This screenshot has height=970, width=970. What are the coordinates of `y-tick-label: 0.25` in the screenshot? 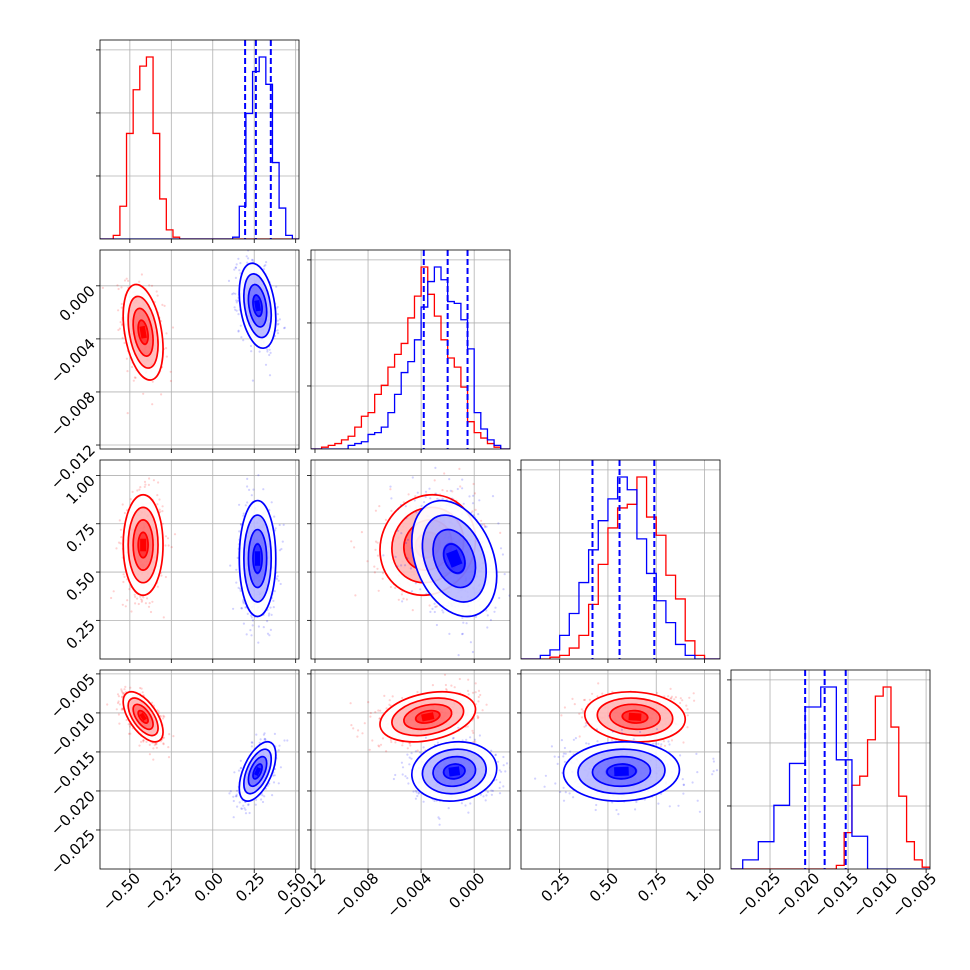 It's located at (80, 635).